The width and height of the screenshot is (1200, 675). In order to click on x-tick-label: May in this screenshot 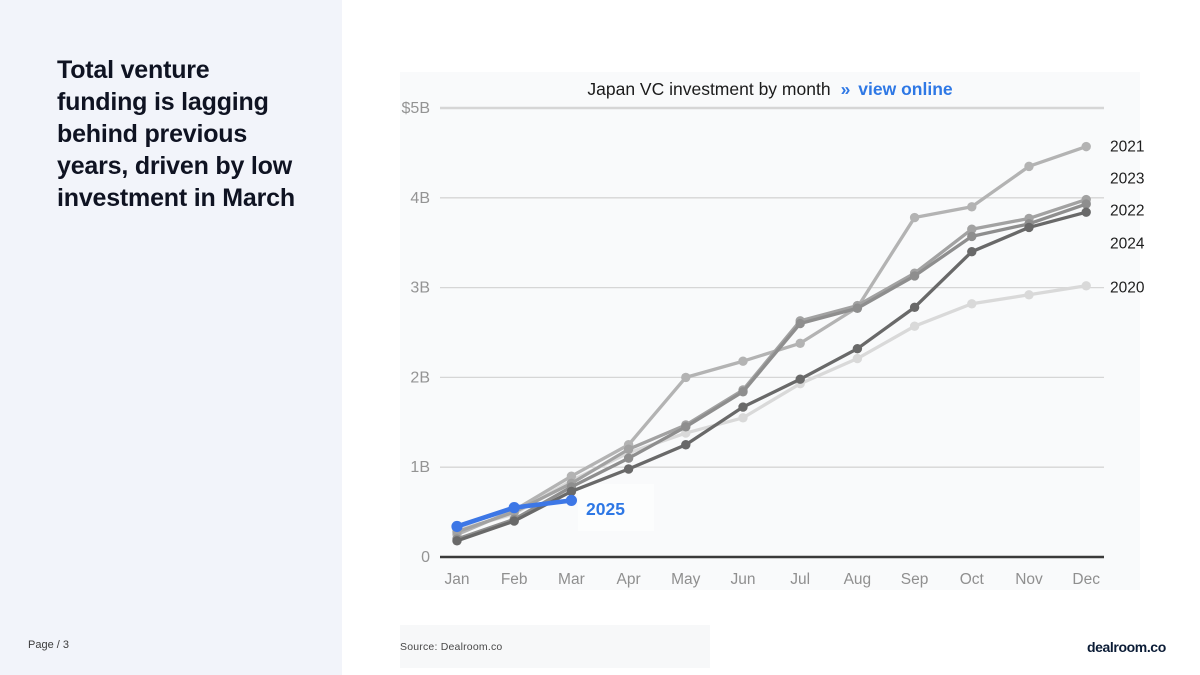, I will do `click(686, 579)`.